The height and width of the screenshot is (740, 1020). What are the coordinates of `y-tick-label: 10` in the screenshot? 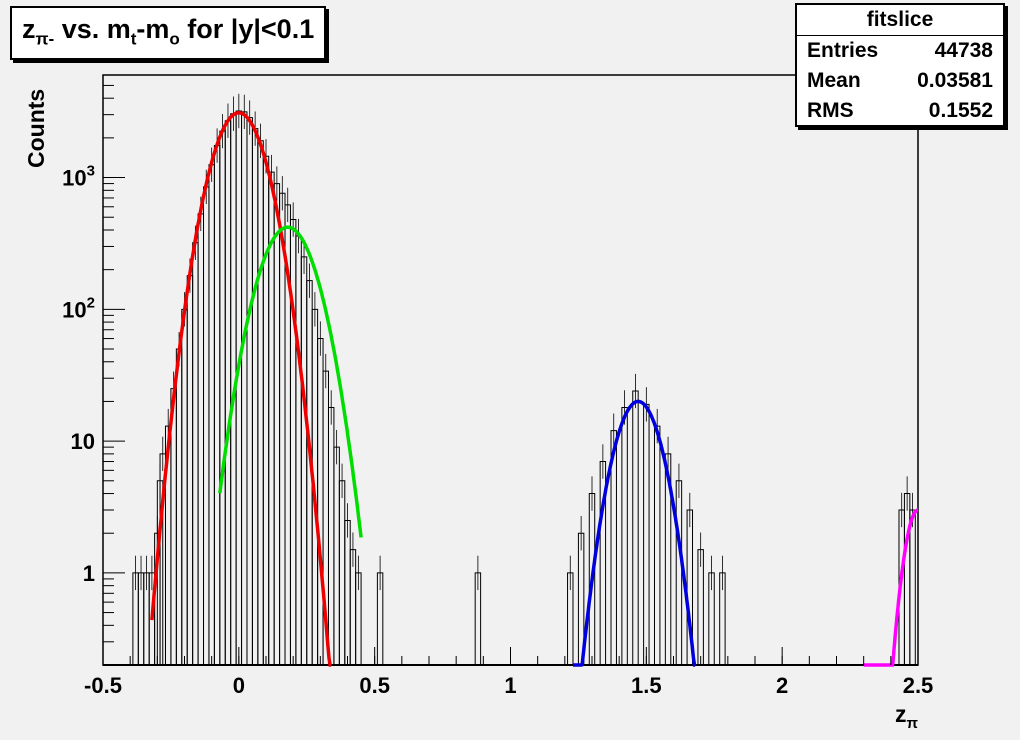 It's located at (83, 441).